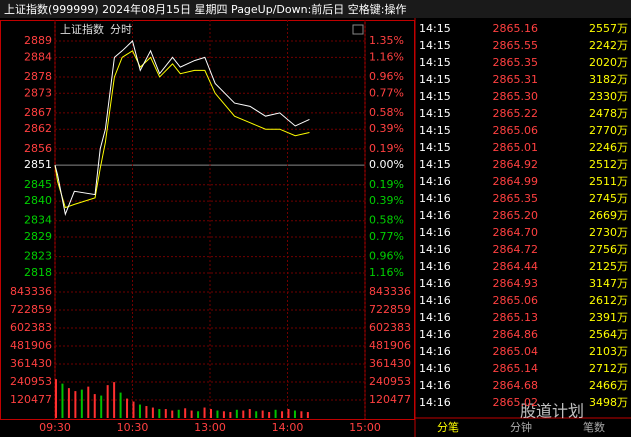  What do you see at coordinates (608, 368) in the screenshot?
I see `tick-volume: 2712万` at bounding box center [608, 368].